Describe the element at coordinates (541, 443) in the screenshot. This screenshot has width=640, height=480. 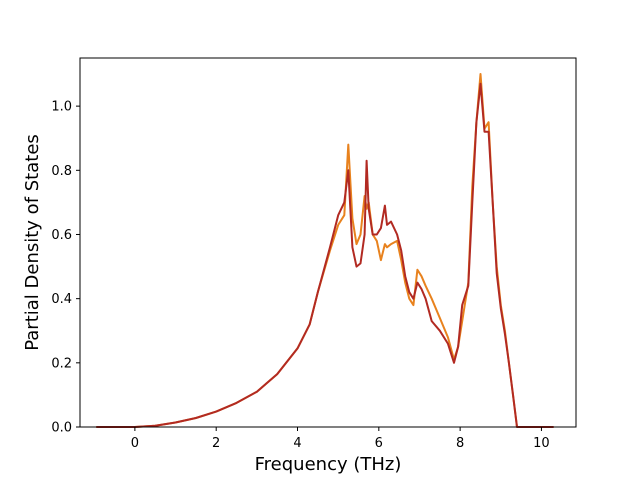
I see `x-tick-label: 10` at that location.